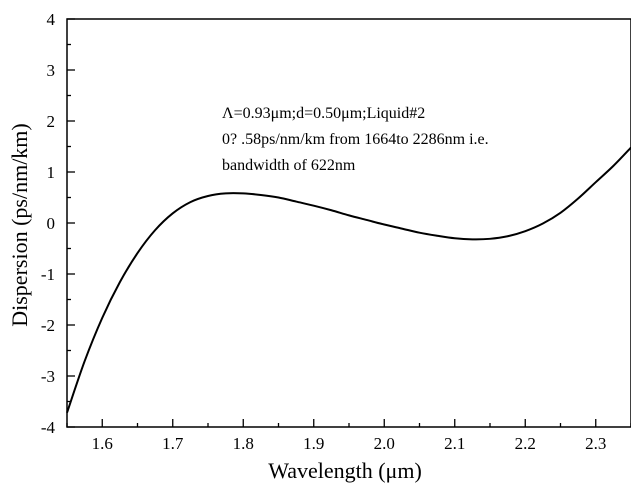 The height and width of the screenshot is (486, 631). I want to click on y-tick-label: 2, so click(51, 121).